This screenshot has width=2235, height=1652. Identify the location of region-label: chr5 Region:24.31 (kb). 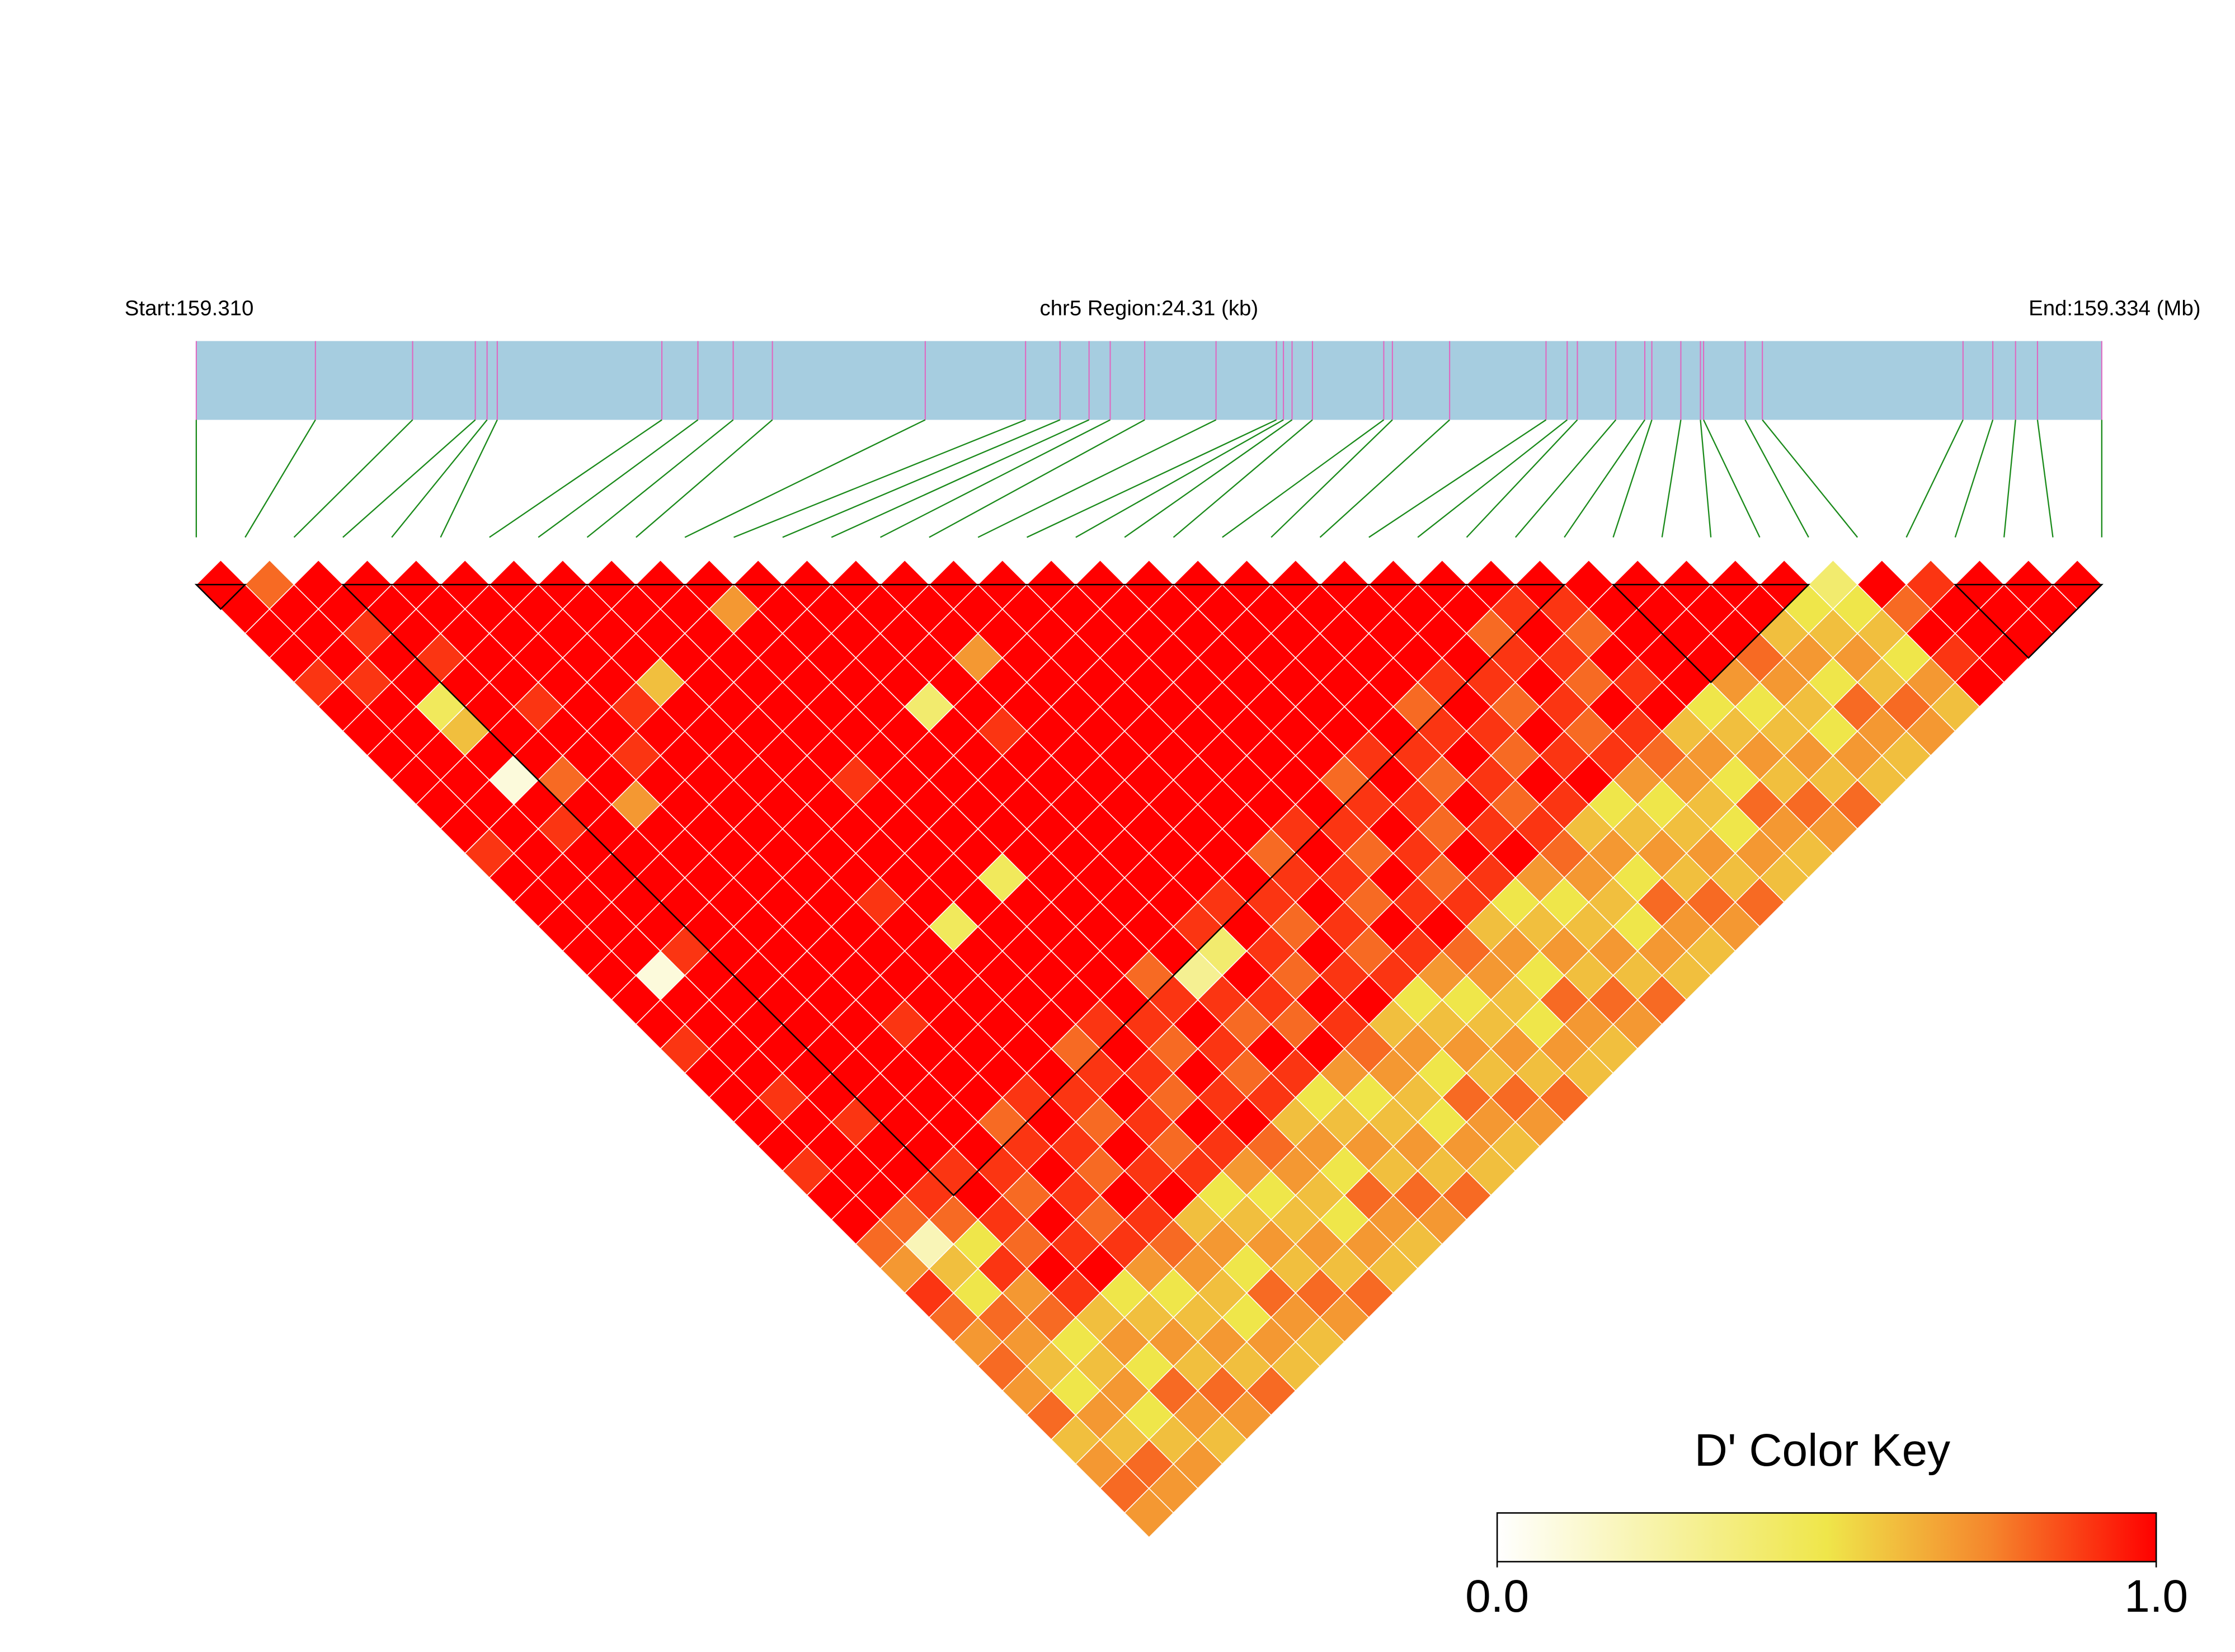
(1148, 308).